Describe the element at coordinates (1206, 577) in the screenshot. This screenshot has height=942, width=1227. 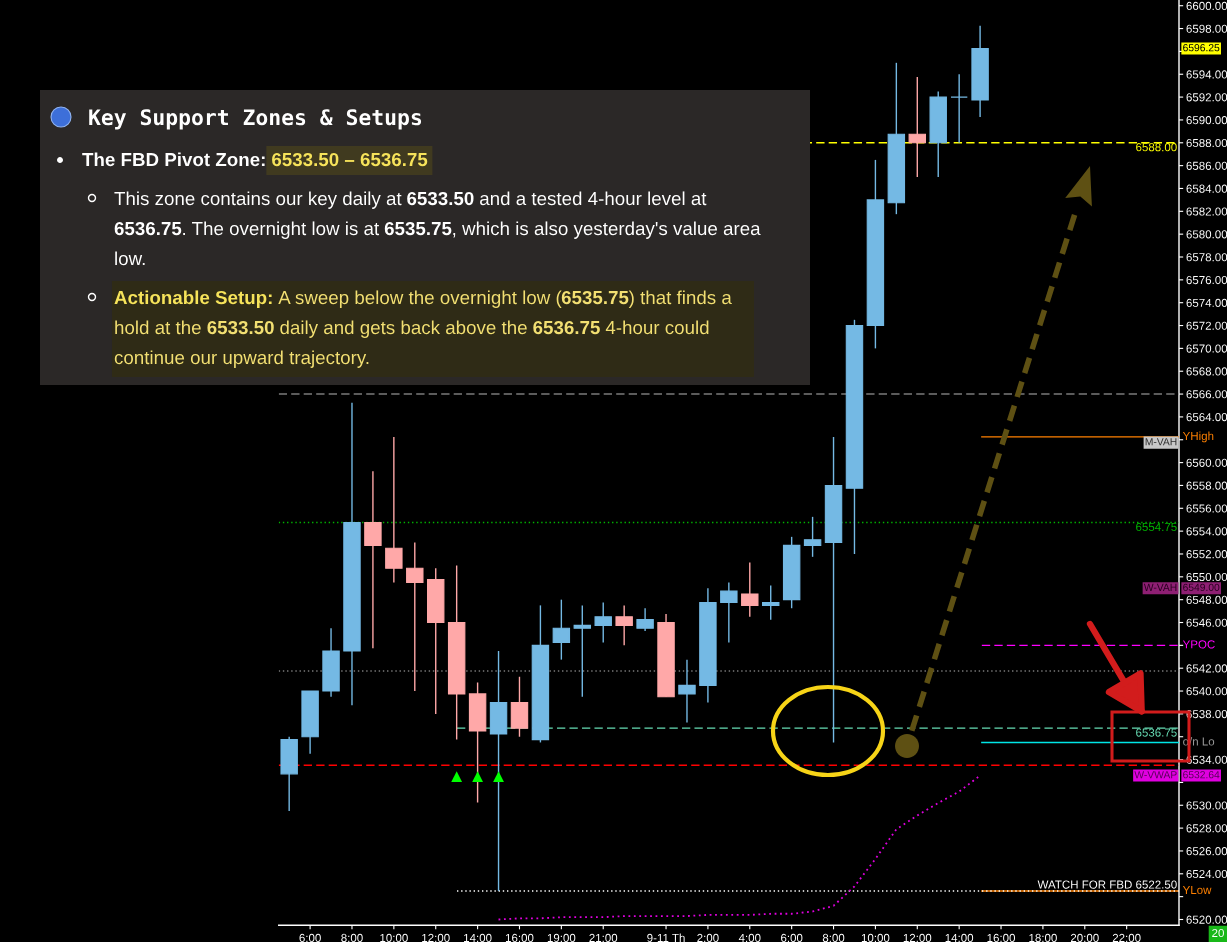
I see `y-tick-label: 6550.00` at that location.